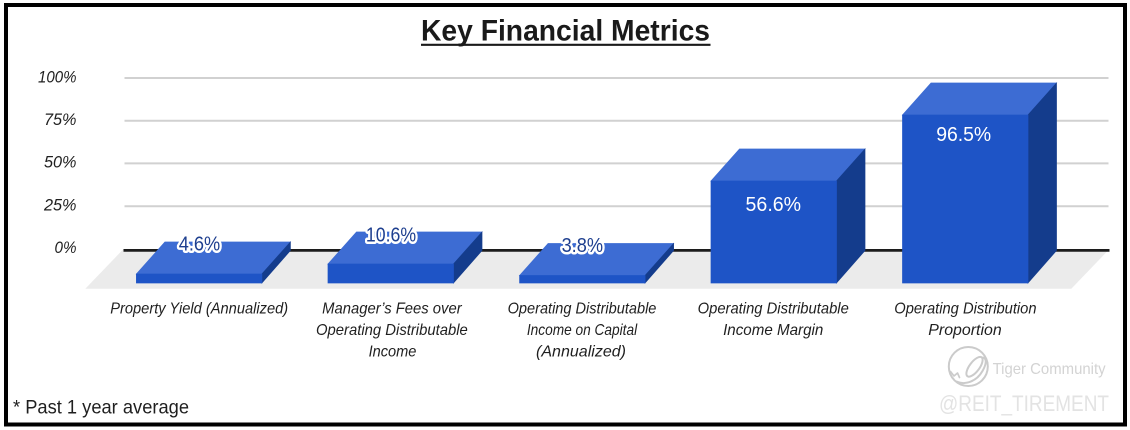 The image size is (1130, 430). I want to click on svg-text: 50%, so click(60, 162).